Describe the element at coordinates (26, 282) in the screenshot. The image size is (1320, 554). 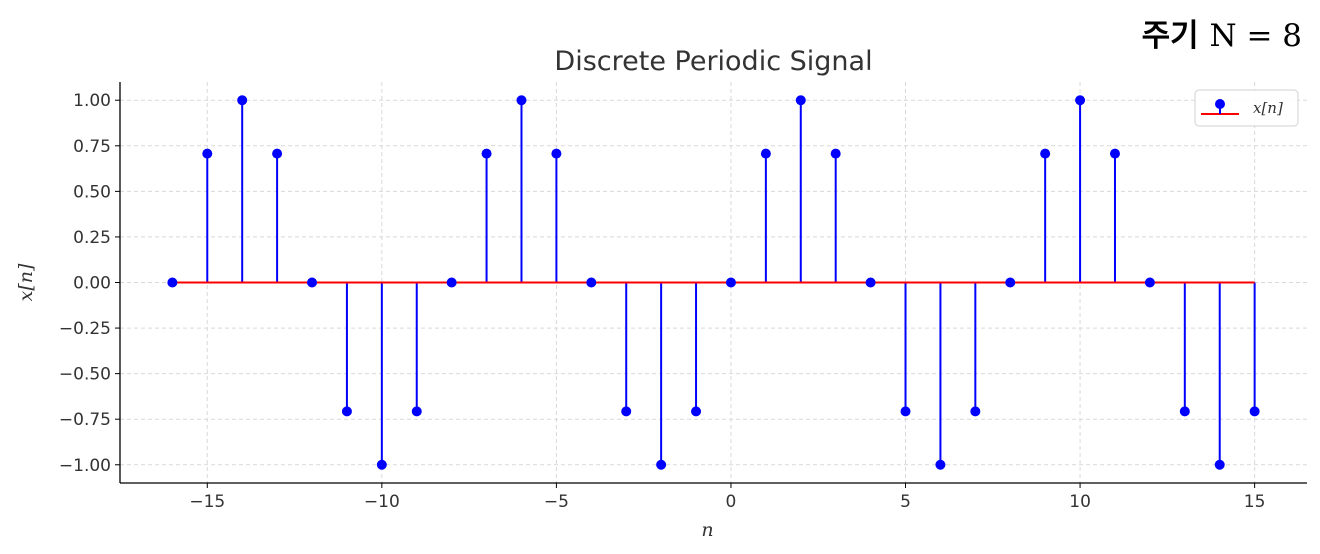
I see `y-axis-label: x[n]` at that location.